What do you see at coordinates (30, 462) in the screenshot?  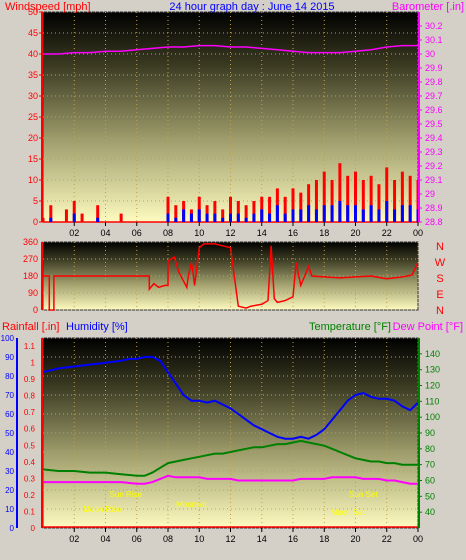 I see `rain-tick-label: 0.4` at bounding box center [30, 462].